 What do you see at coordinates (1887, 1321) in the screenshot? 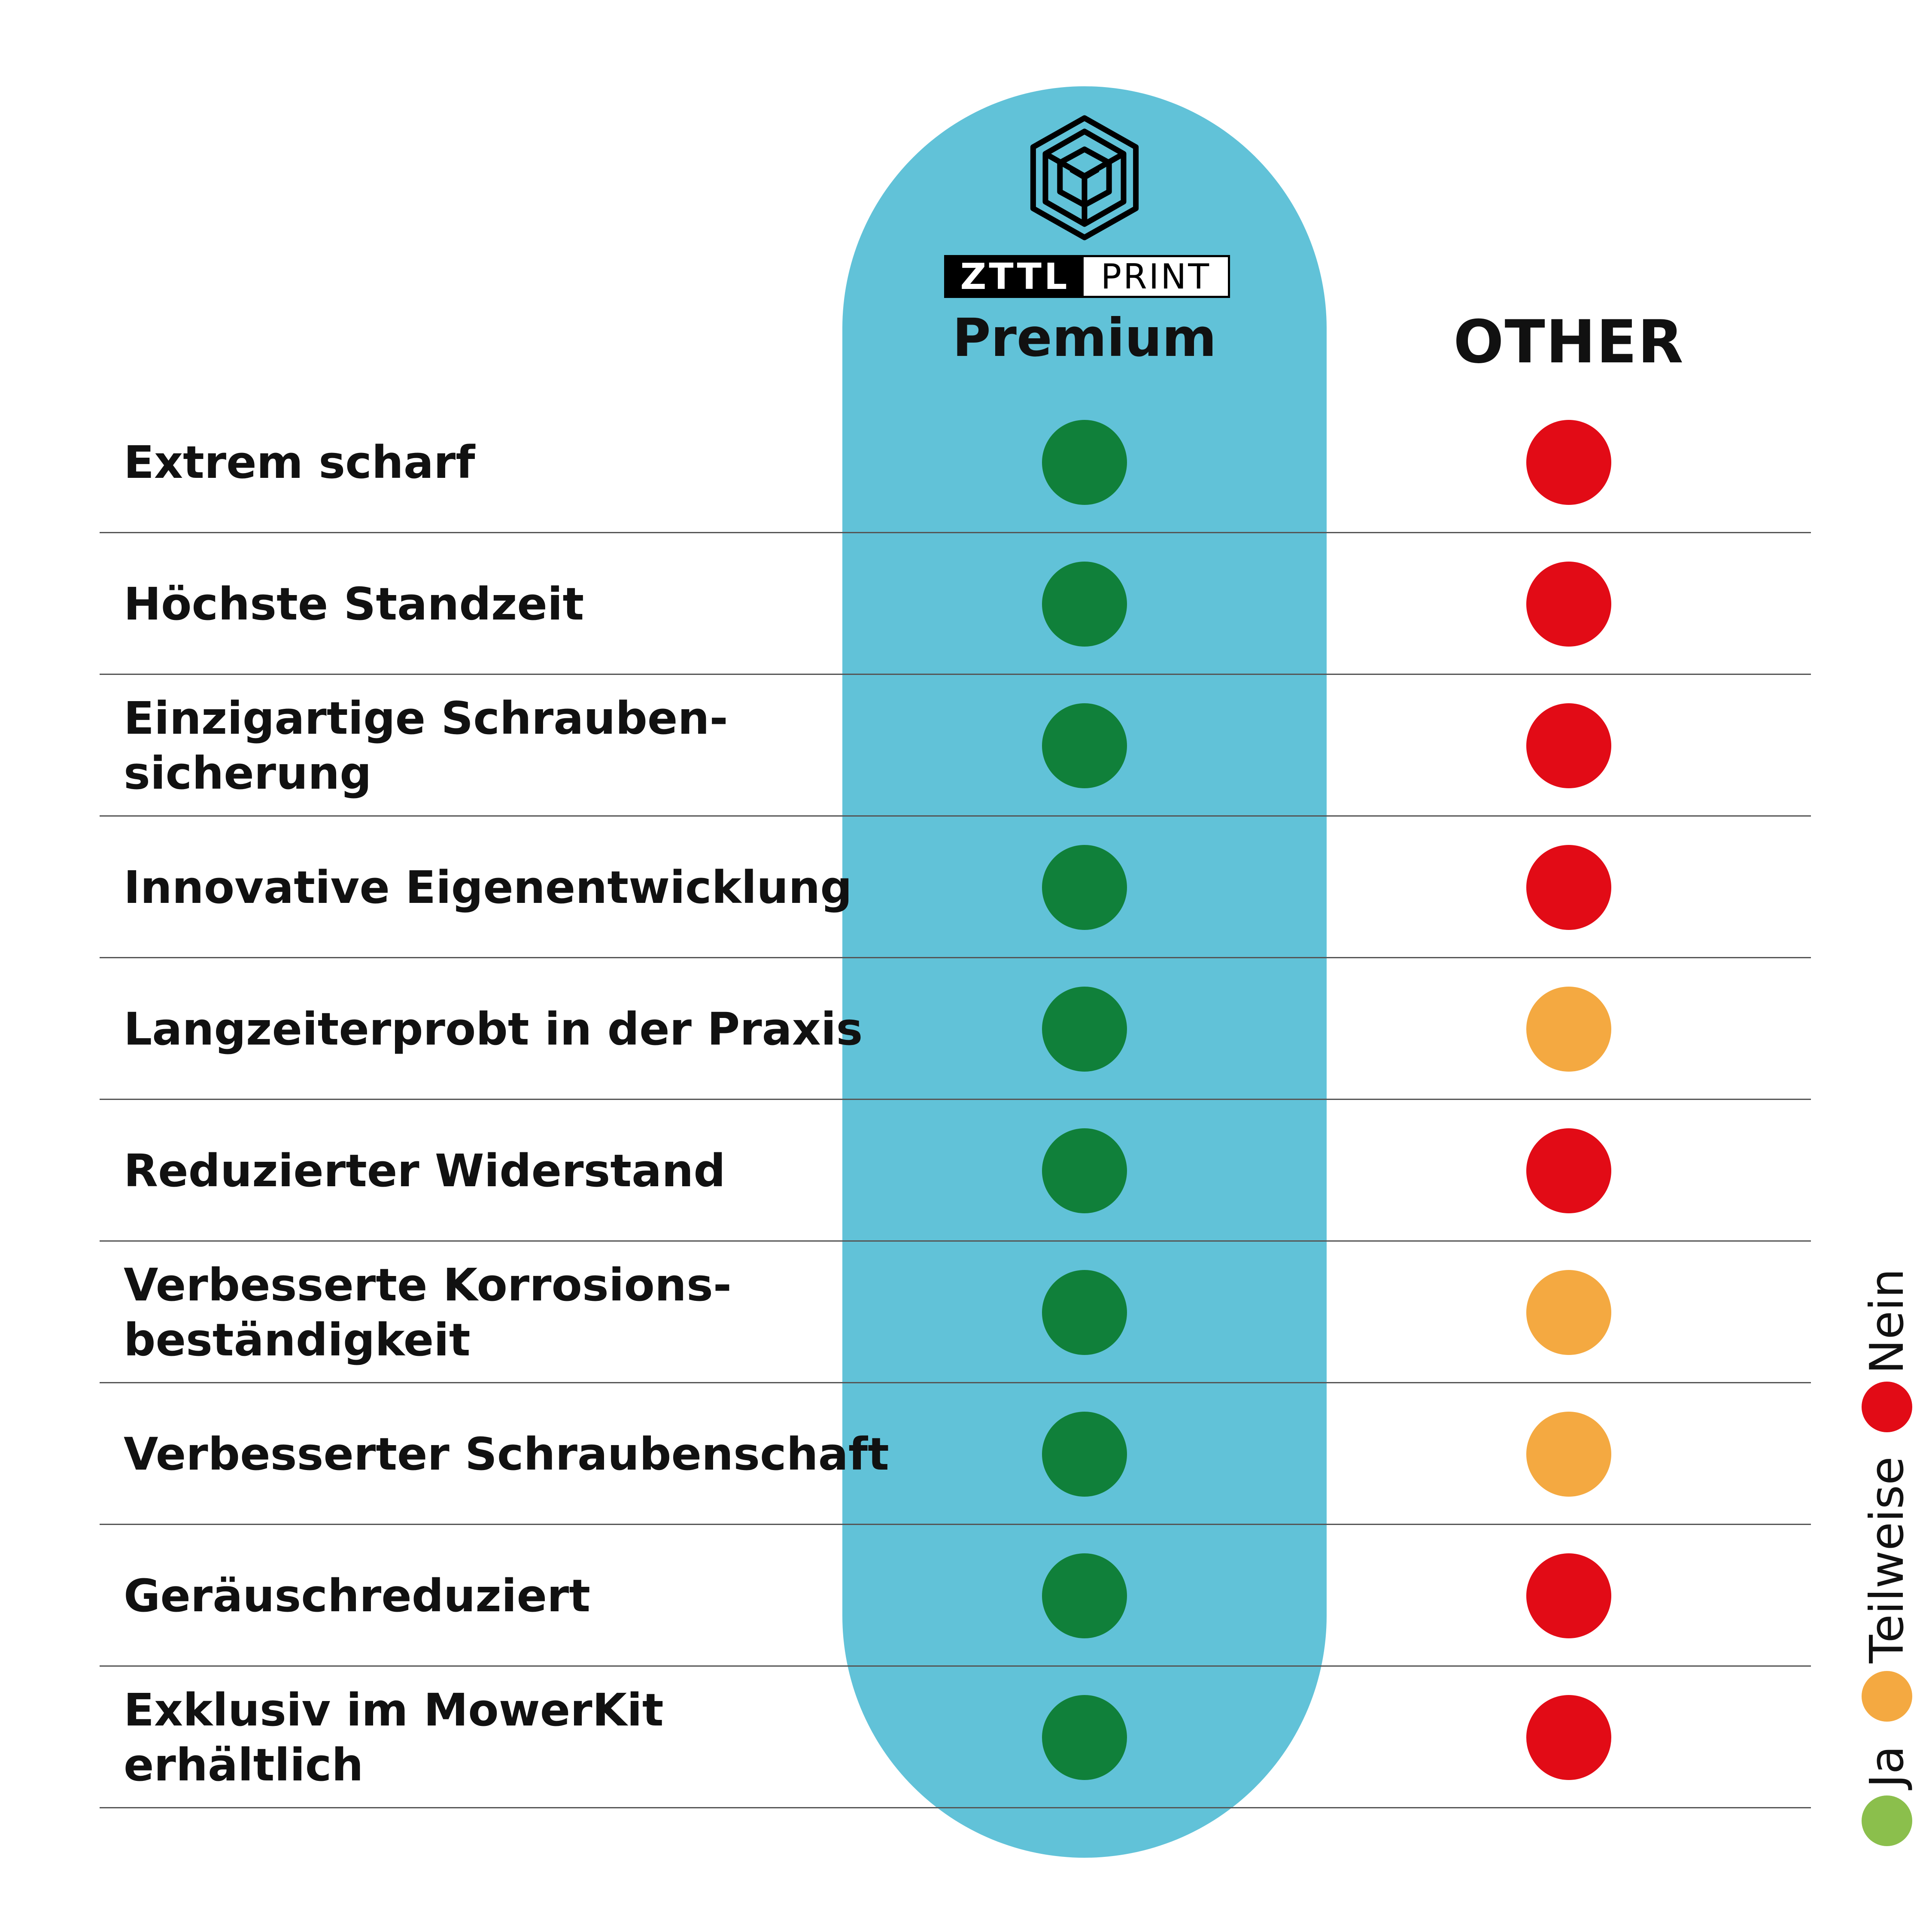
I see `legend-nein-label: Nein` at bounding box center [1887, 1321].